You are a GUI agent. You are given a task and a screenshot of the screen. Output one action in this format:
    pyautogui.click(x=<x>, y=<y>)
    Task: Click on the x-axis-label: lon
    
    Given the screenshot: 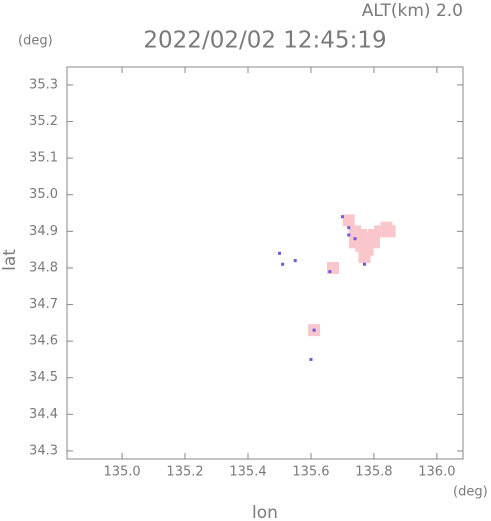 What is the action you would take?
    pyautogui.click(x=265, y=512)
    